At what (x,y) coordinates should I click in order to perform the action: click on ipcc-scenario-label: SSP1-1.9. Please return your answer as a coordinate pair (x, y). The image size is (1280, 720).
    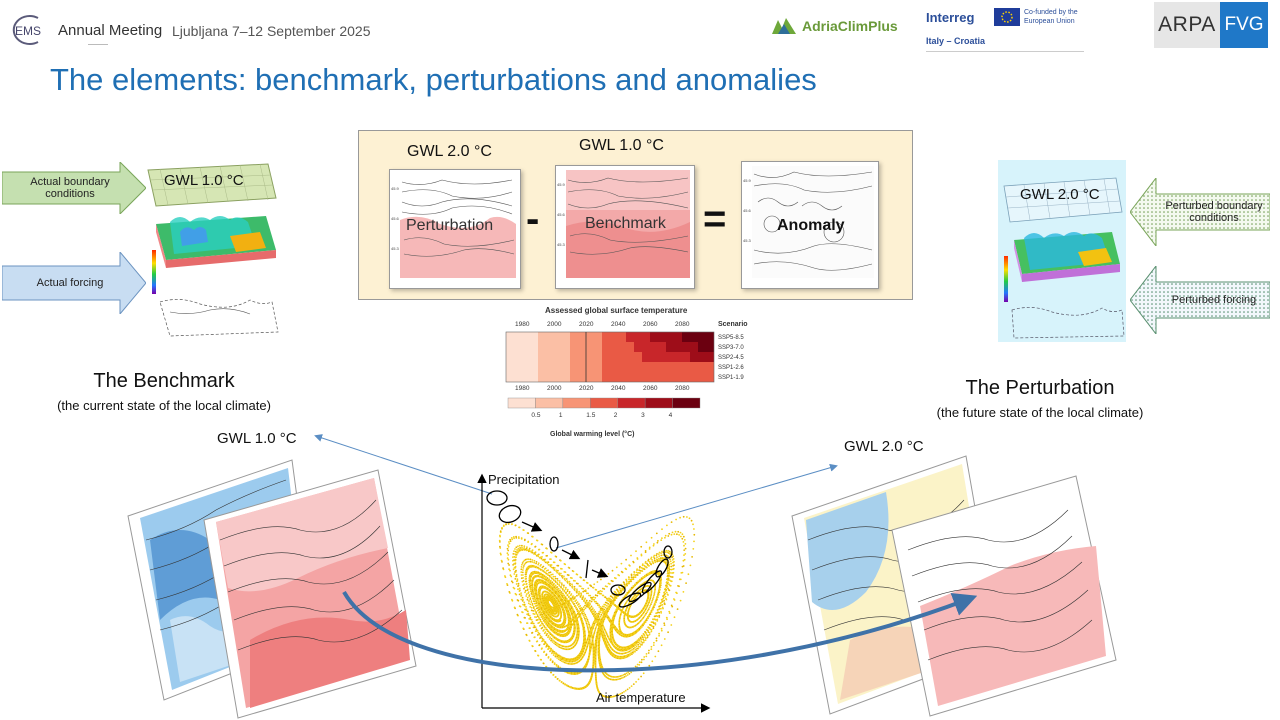
    Looking at the image, I should click on (731, 378).